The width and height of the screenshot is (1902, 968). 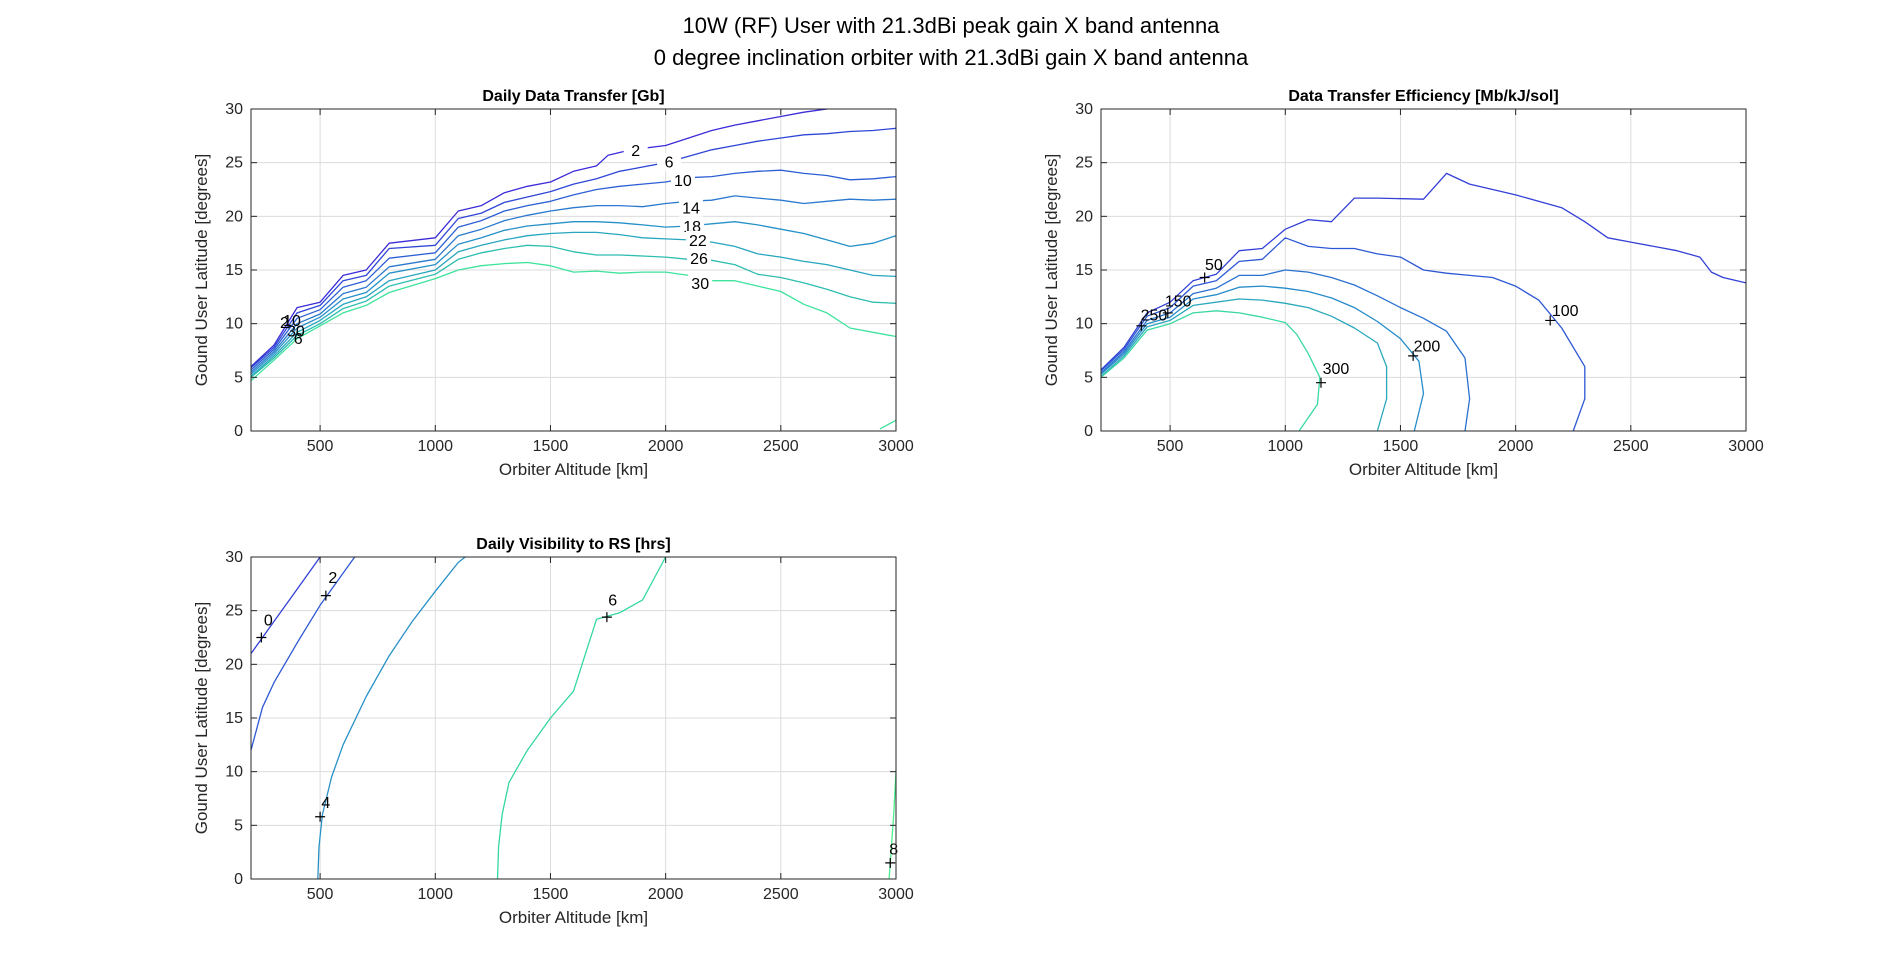 I want to click on contour-label-26: 26, so click(x=699, y=259).